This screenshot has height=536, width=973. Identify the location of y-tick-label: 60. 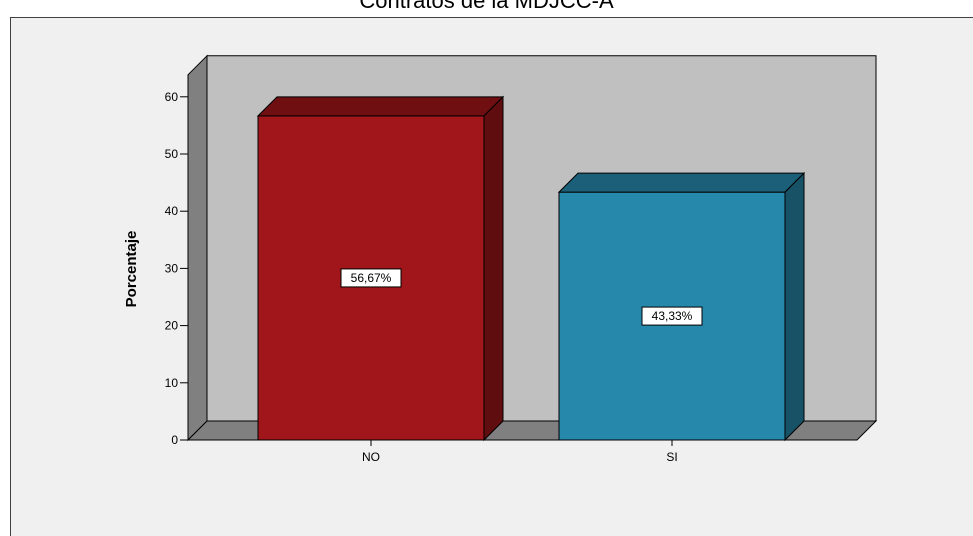
(172, 97).